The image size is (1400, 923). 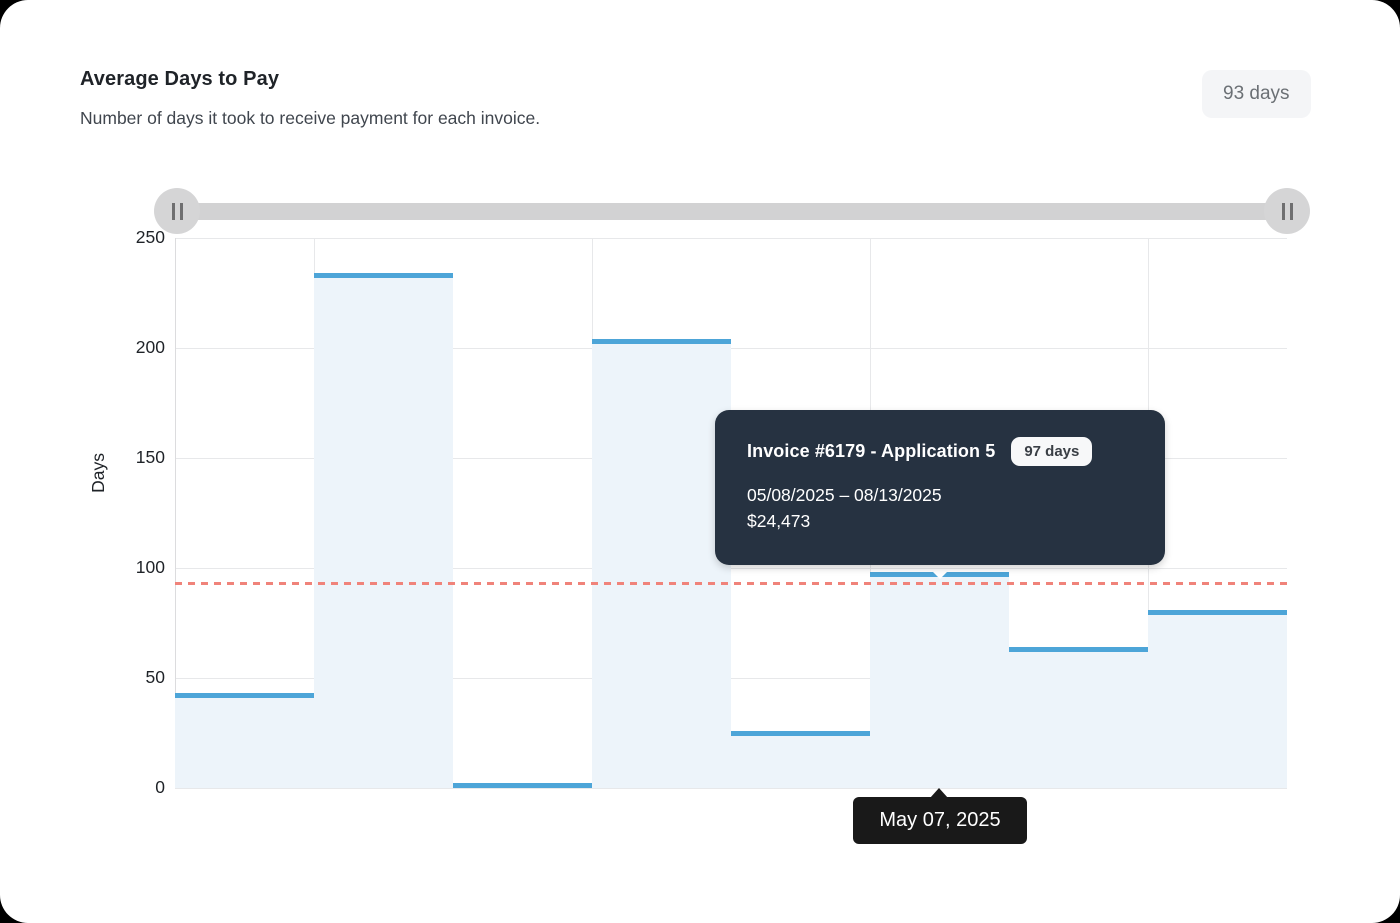 What do you see at coordinates (150, 347) in the screenshot?
I see `y-tick-label: 200` at bounding box center [150, 347].